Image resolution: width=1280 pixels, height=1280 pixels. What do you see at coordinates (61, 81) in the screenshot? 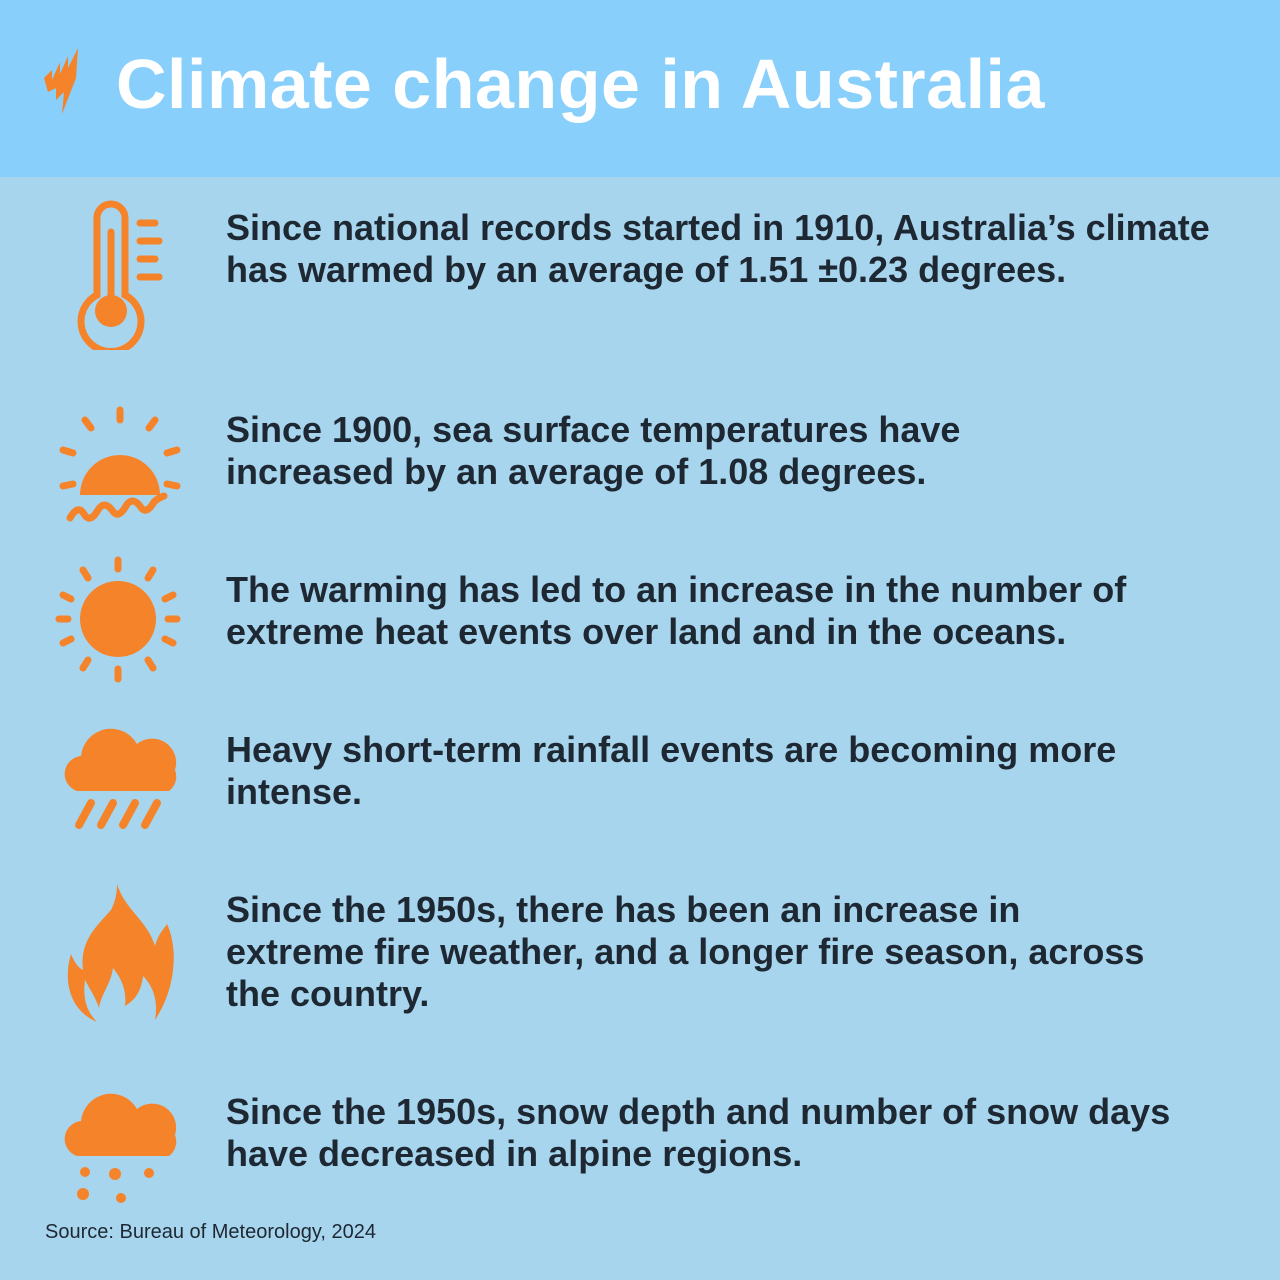
I see `sbs-logo-icon` at bounding box center [61, 81].